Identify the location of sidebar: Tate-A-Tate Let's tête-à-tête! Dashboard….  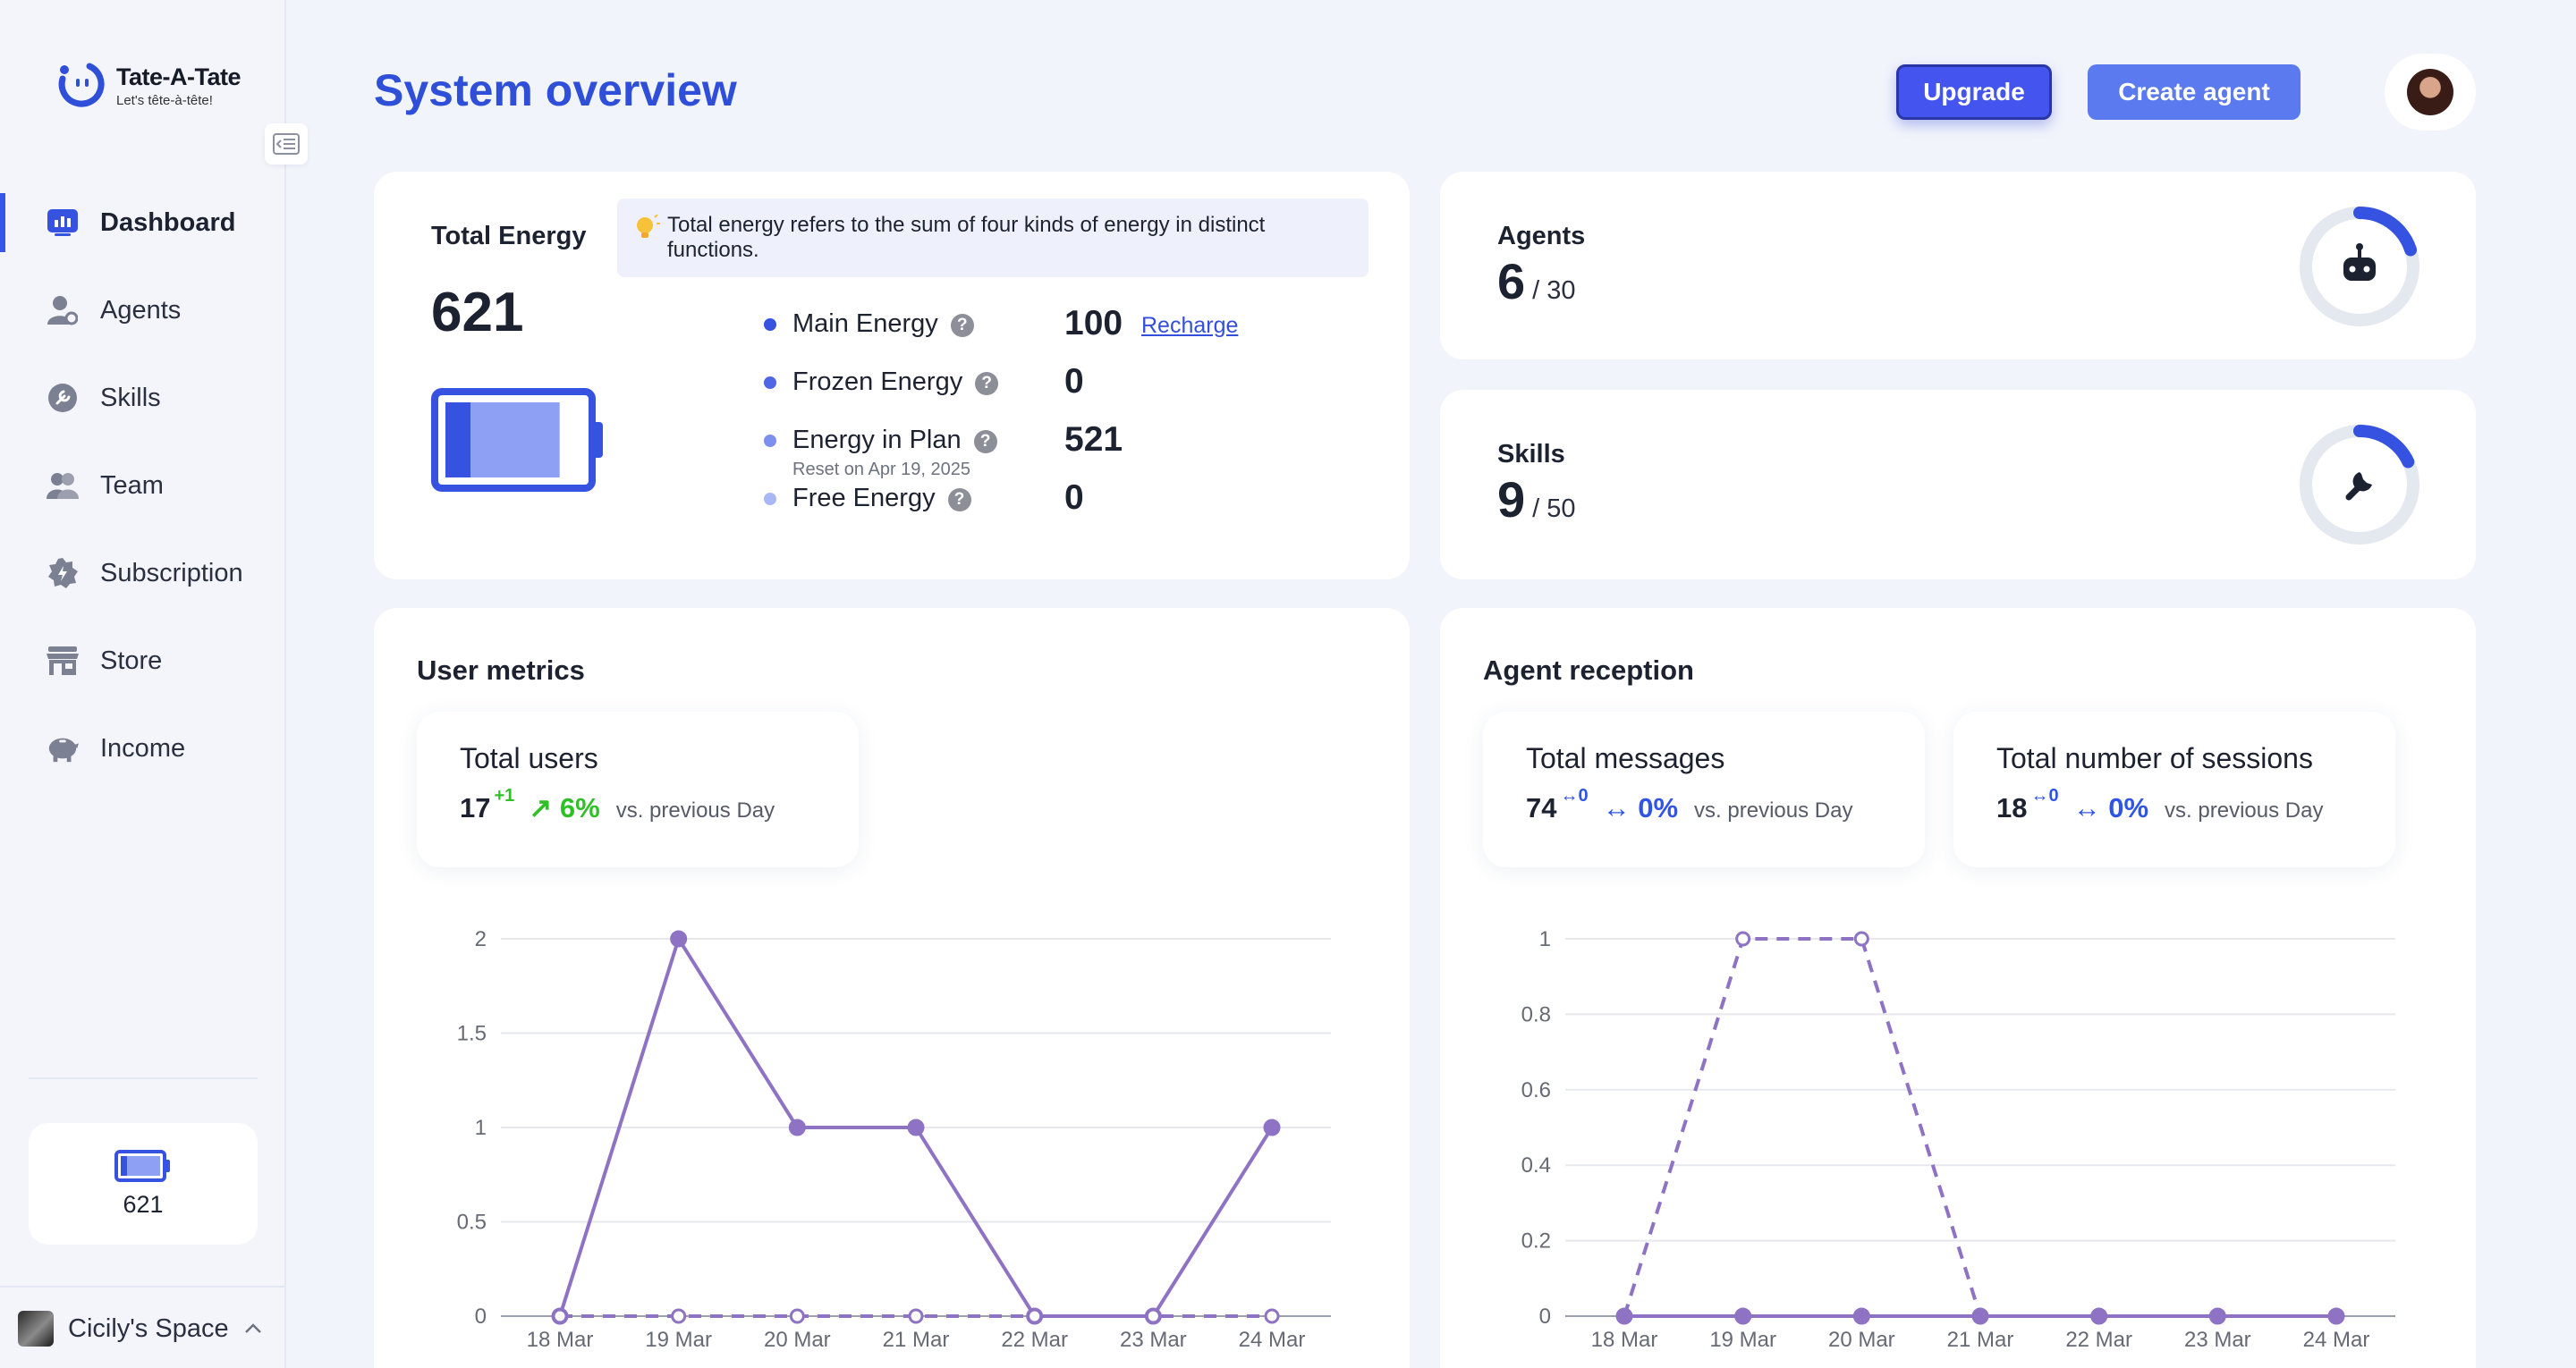
(154, 684).